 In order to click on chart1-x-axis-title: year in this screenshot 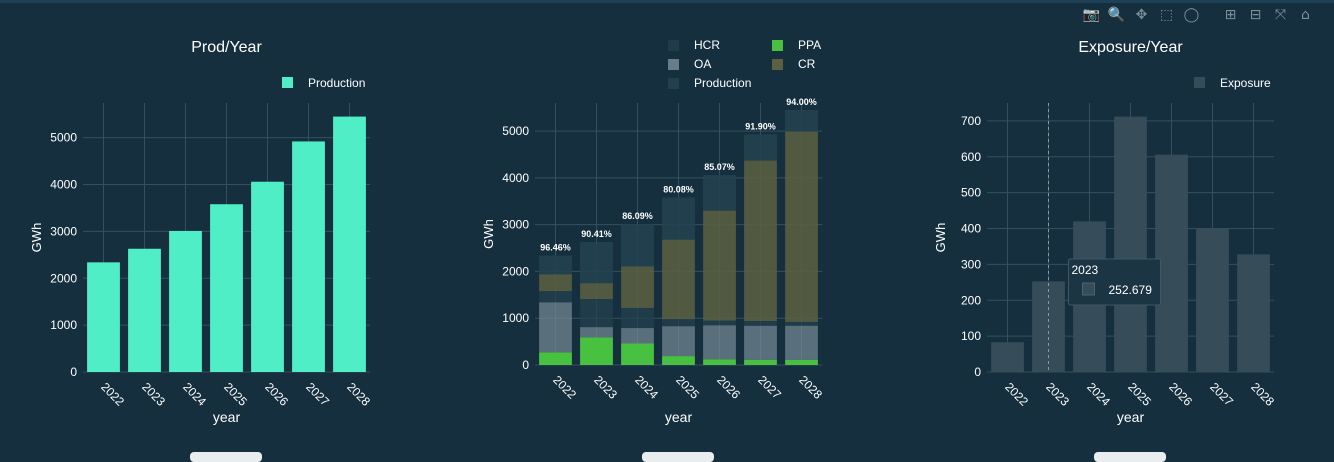, I will do `click(227, 417)`.